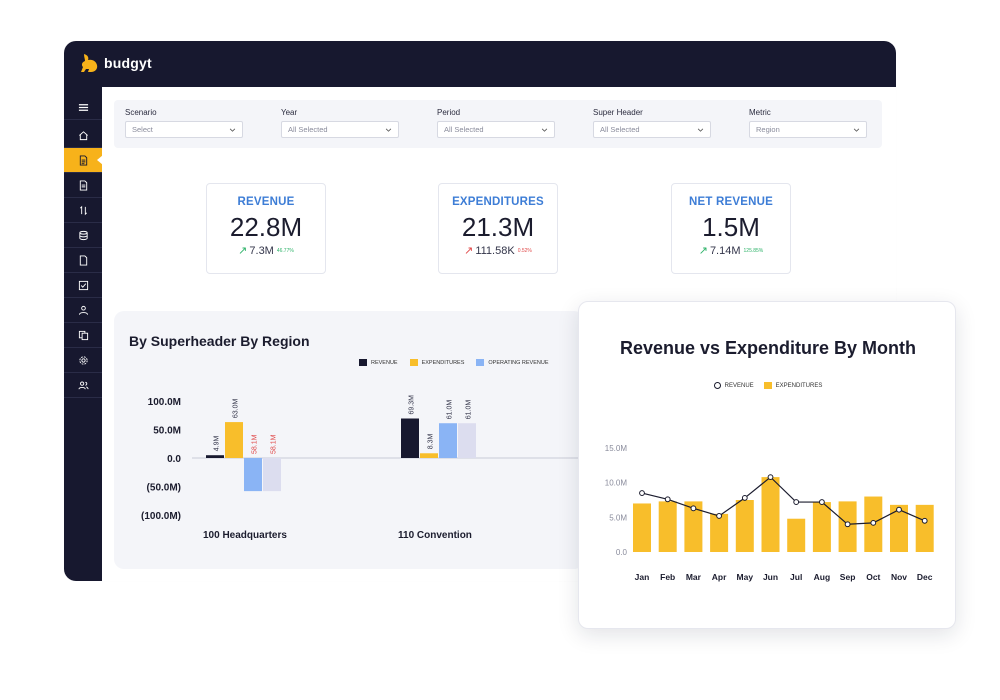 Image resolution: width=1000 pixels, height=700 pixels. Describe the element at coordinates (289, 112) in the screenshot. I see `filter-label: Year` at that location.